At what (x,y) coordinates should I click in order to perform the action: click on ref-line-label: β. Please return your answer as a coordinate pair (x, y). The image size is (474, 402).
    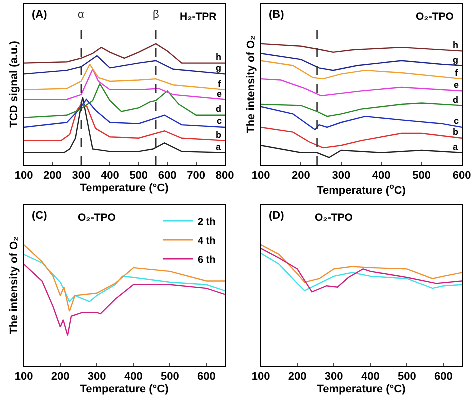
    Looking at the image, I should click on (156, 15).